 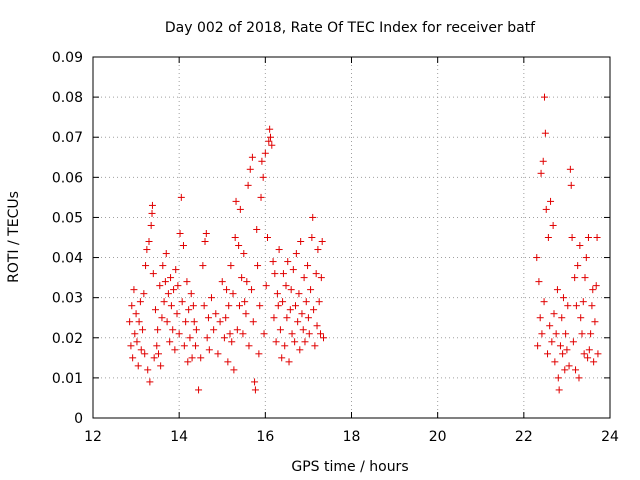 I want to click on y-tick-label: 0.03, so click(x=67, y=299).